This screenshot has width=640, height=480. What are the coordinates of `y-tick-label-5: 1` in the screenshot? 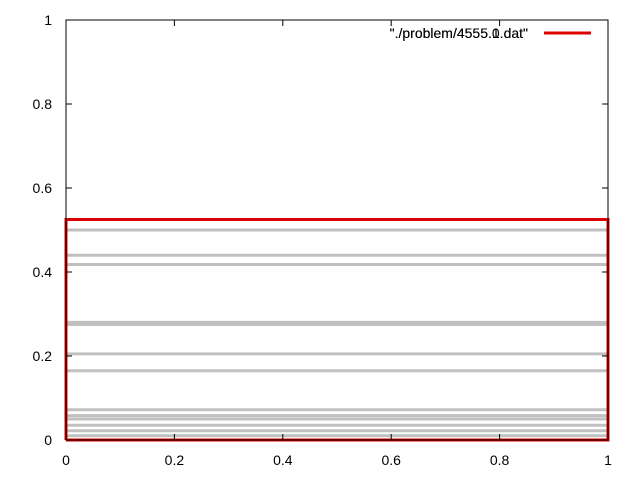 It's located at (48, 20).